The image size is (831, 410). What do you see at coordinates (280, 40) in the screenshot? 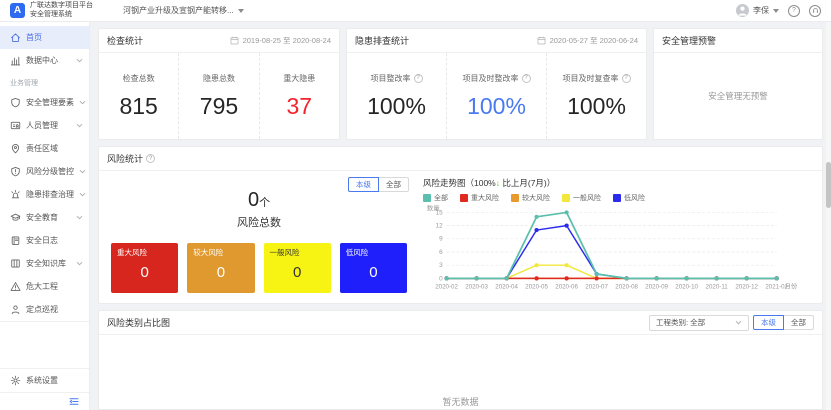
I see `date-range-picker: 2019-08-25 至 2020-08-24` at bounding box center [280, 40].